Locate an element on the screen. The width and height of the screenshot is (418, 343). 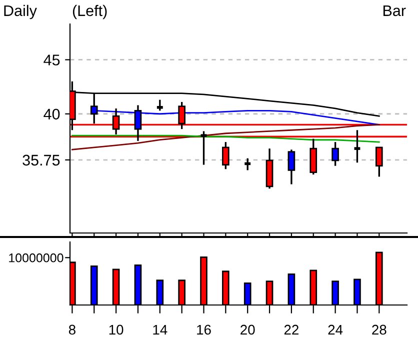
x-tick-label: 10 is located at coordinates (116, 329).